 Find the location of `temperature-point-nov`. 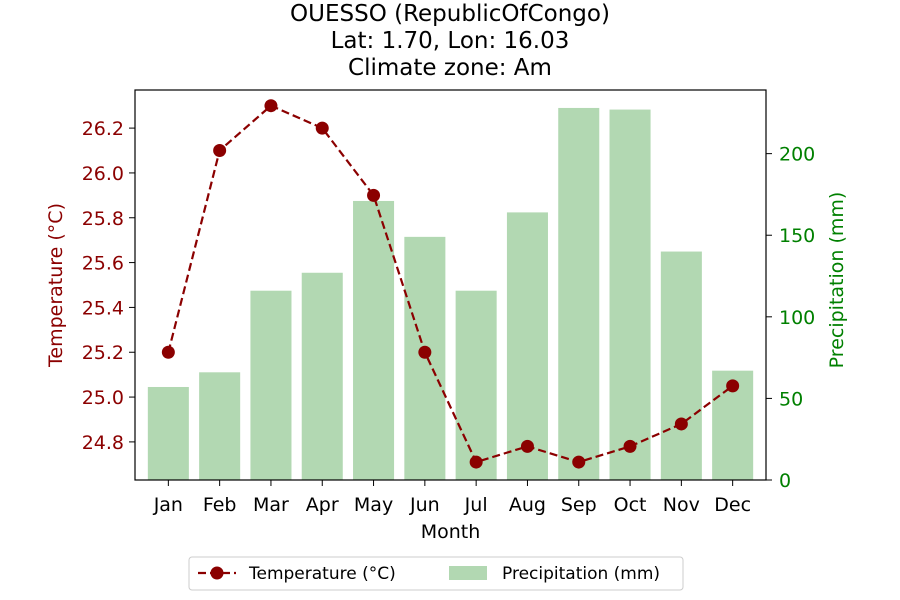

temperature-point-nov is located at coordinates (681, 424).